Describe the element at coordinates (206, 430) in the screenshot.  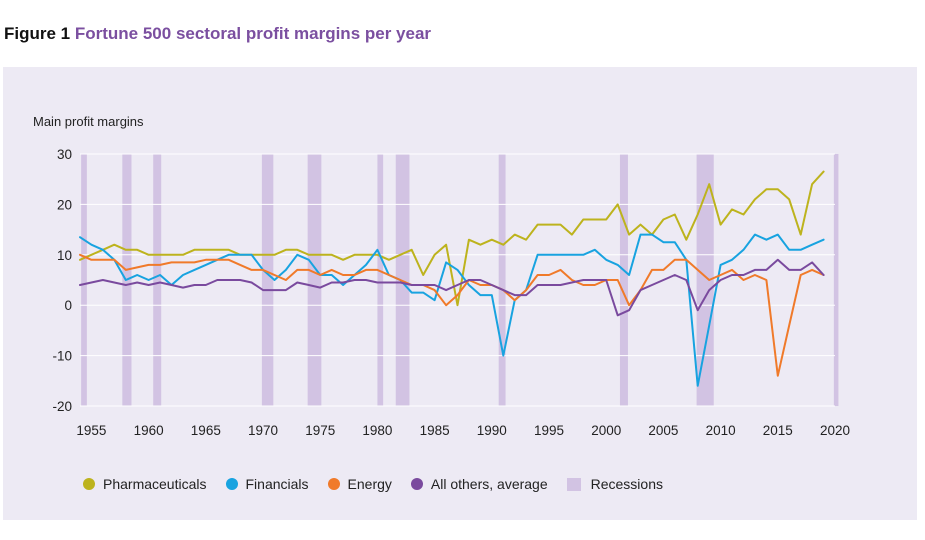
I see `x-tick-label: 1965` at that location.